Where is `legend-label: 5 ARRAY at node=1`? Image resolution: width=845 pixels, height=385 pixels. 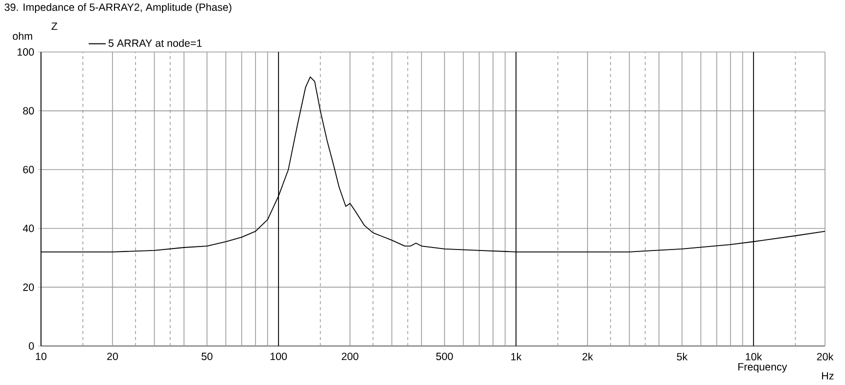 legend-label: 5 ARRAY at node=1 is located at coordinates (155, 43).